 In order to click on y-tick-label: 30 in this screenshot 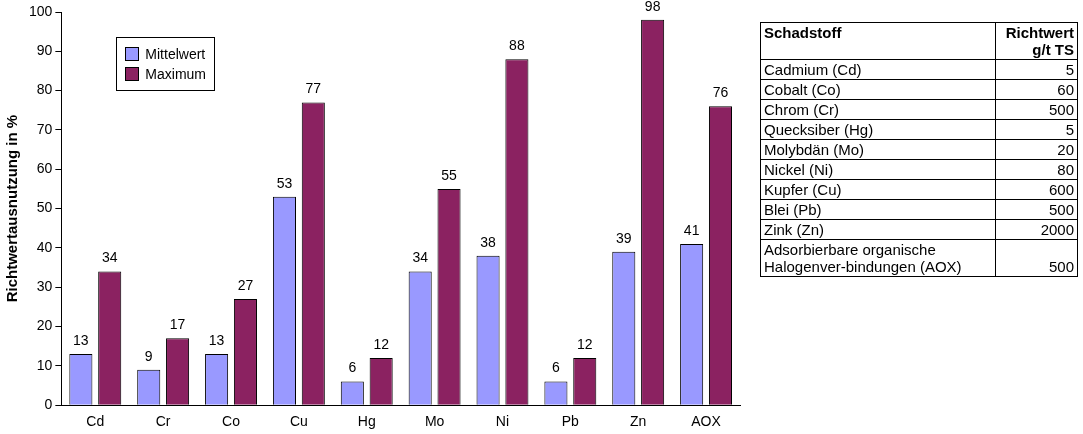, I will do `click(44, 286)`.